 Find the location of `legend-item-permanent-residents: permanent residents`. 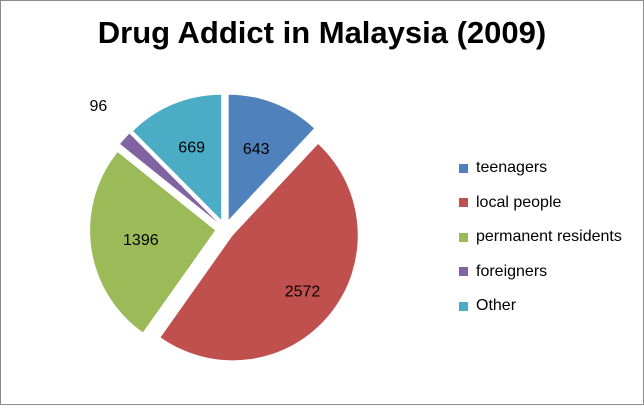

legend-item-permanent-residents: permanent residents is located at coordinates (540, 237).